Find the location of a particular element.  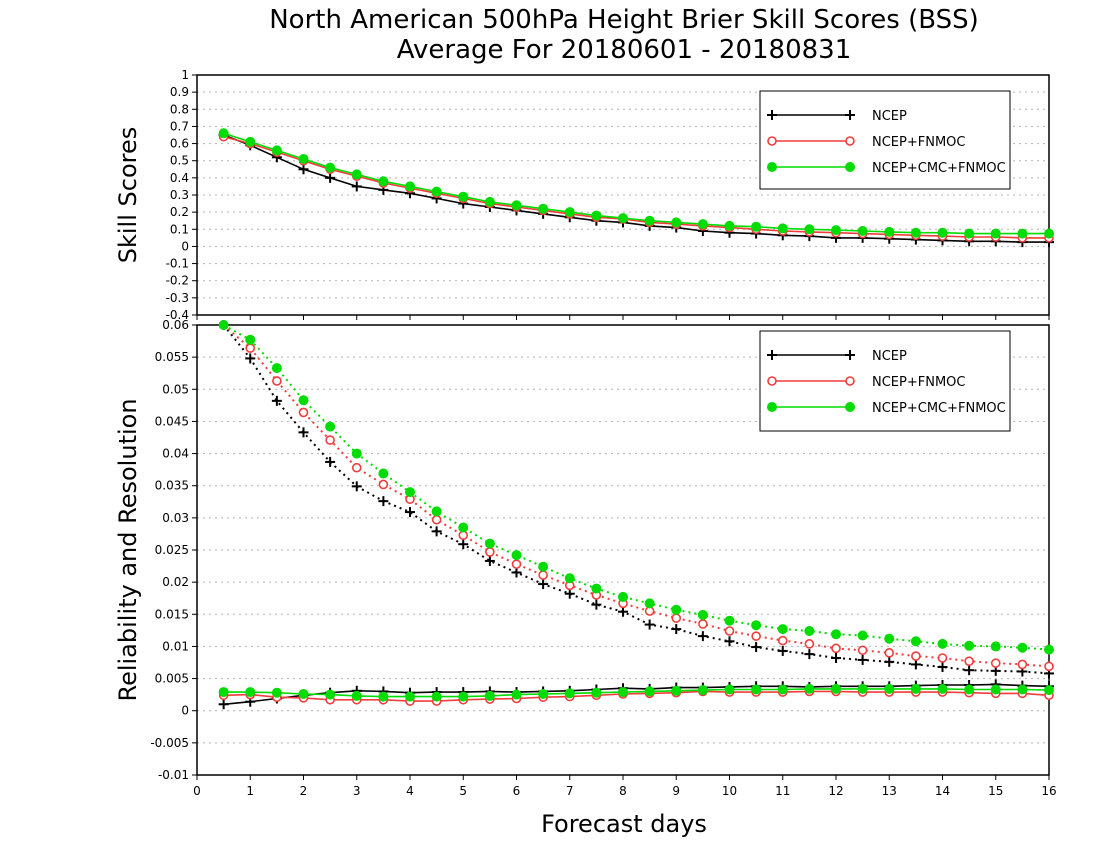

y-tick-label-5: 0.1 is located at coordinates (179, 229).